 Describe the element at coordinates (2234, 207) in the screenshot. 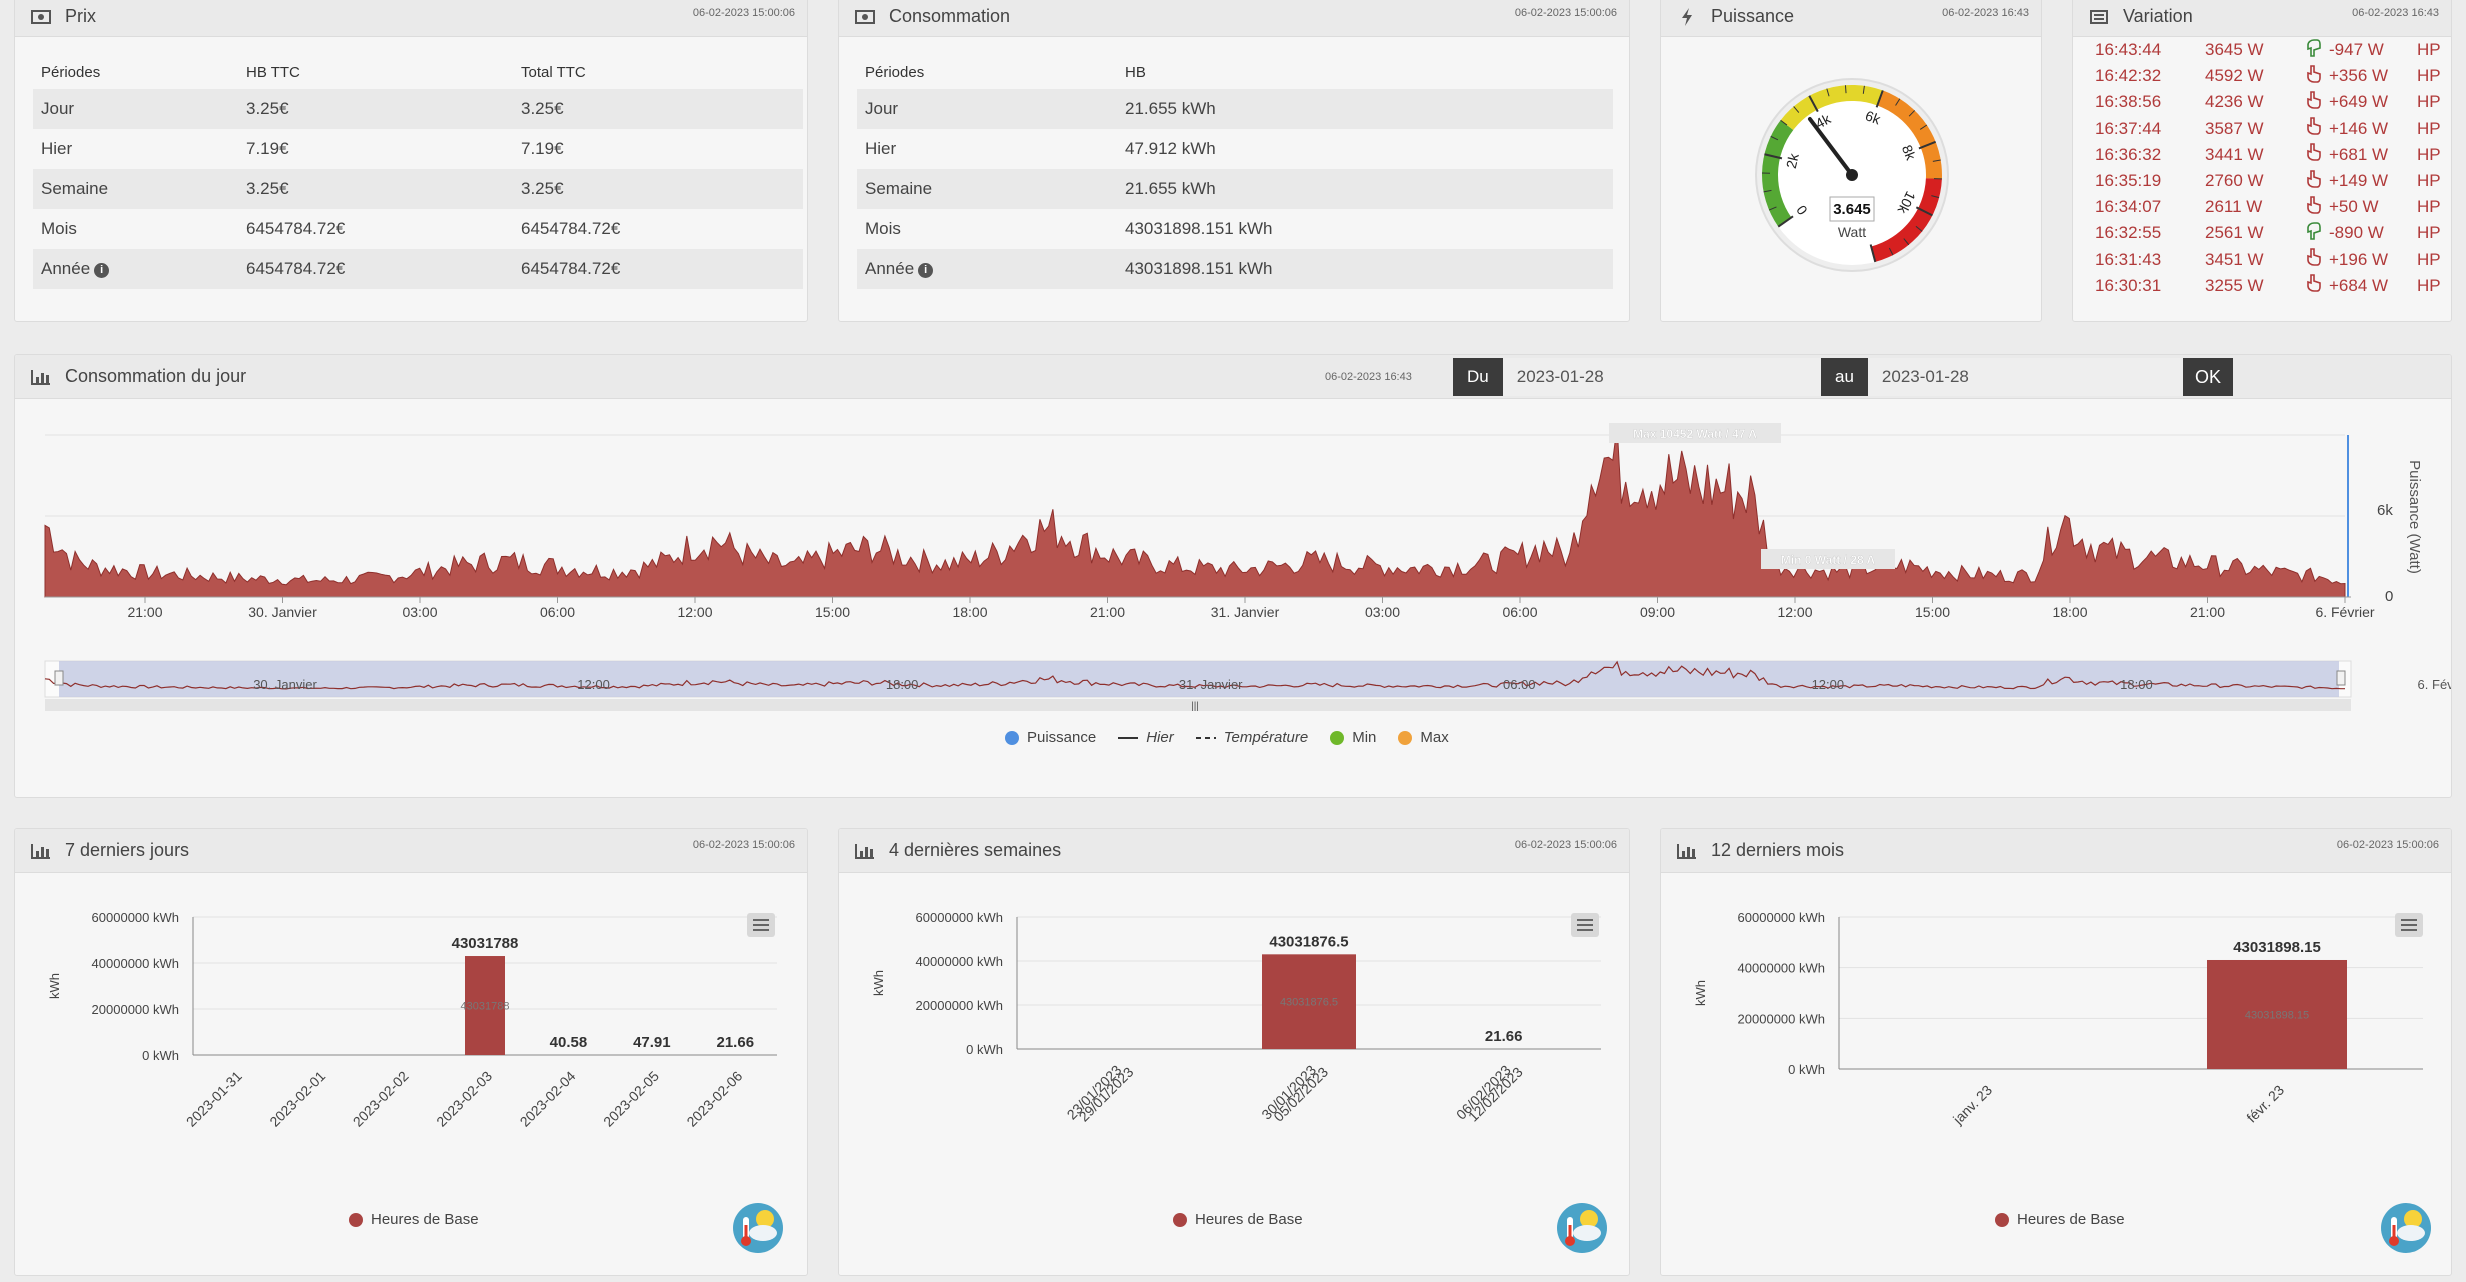

I see `watts-cell: 2611 W` at that location.